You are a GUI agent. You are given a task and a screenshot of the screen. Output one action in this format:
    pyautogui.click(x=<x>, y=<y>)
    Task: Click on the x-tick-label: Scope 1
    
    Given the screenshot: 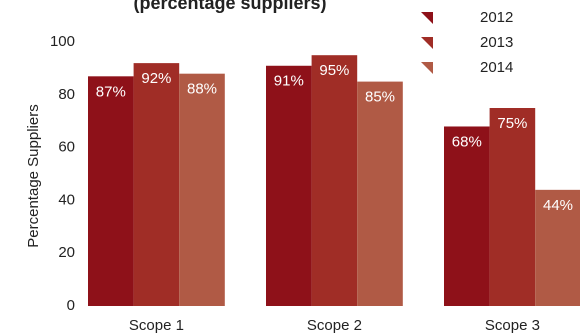 What is the action you would take?
    pyautogui.click(x=156, y=325)
    